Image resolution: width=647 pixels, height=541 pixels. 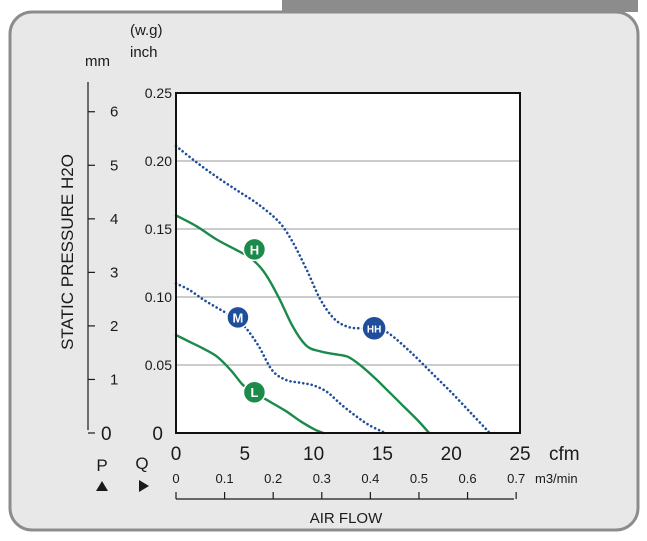 I want to click on x-unit-cfm: cfm, so click(x=564, y=454).